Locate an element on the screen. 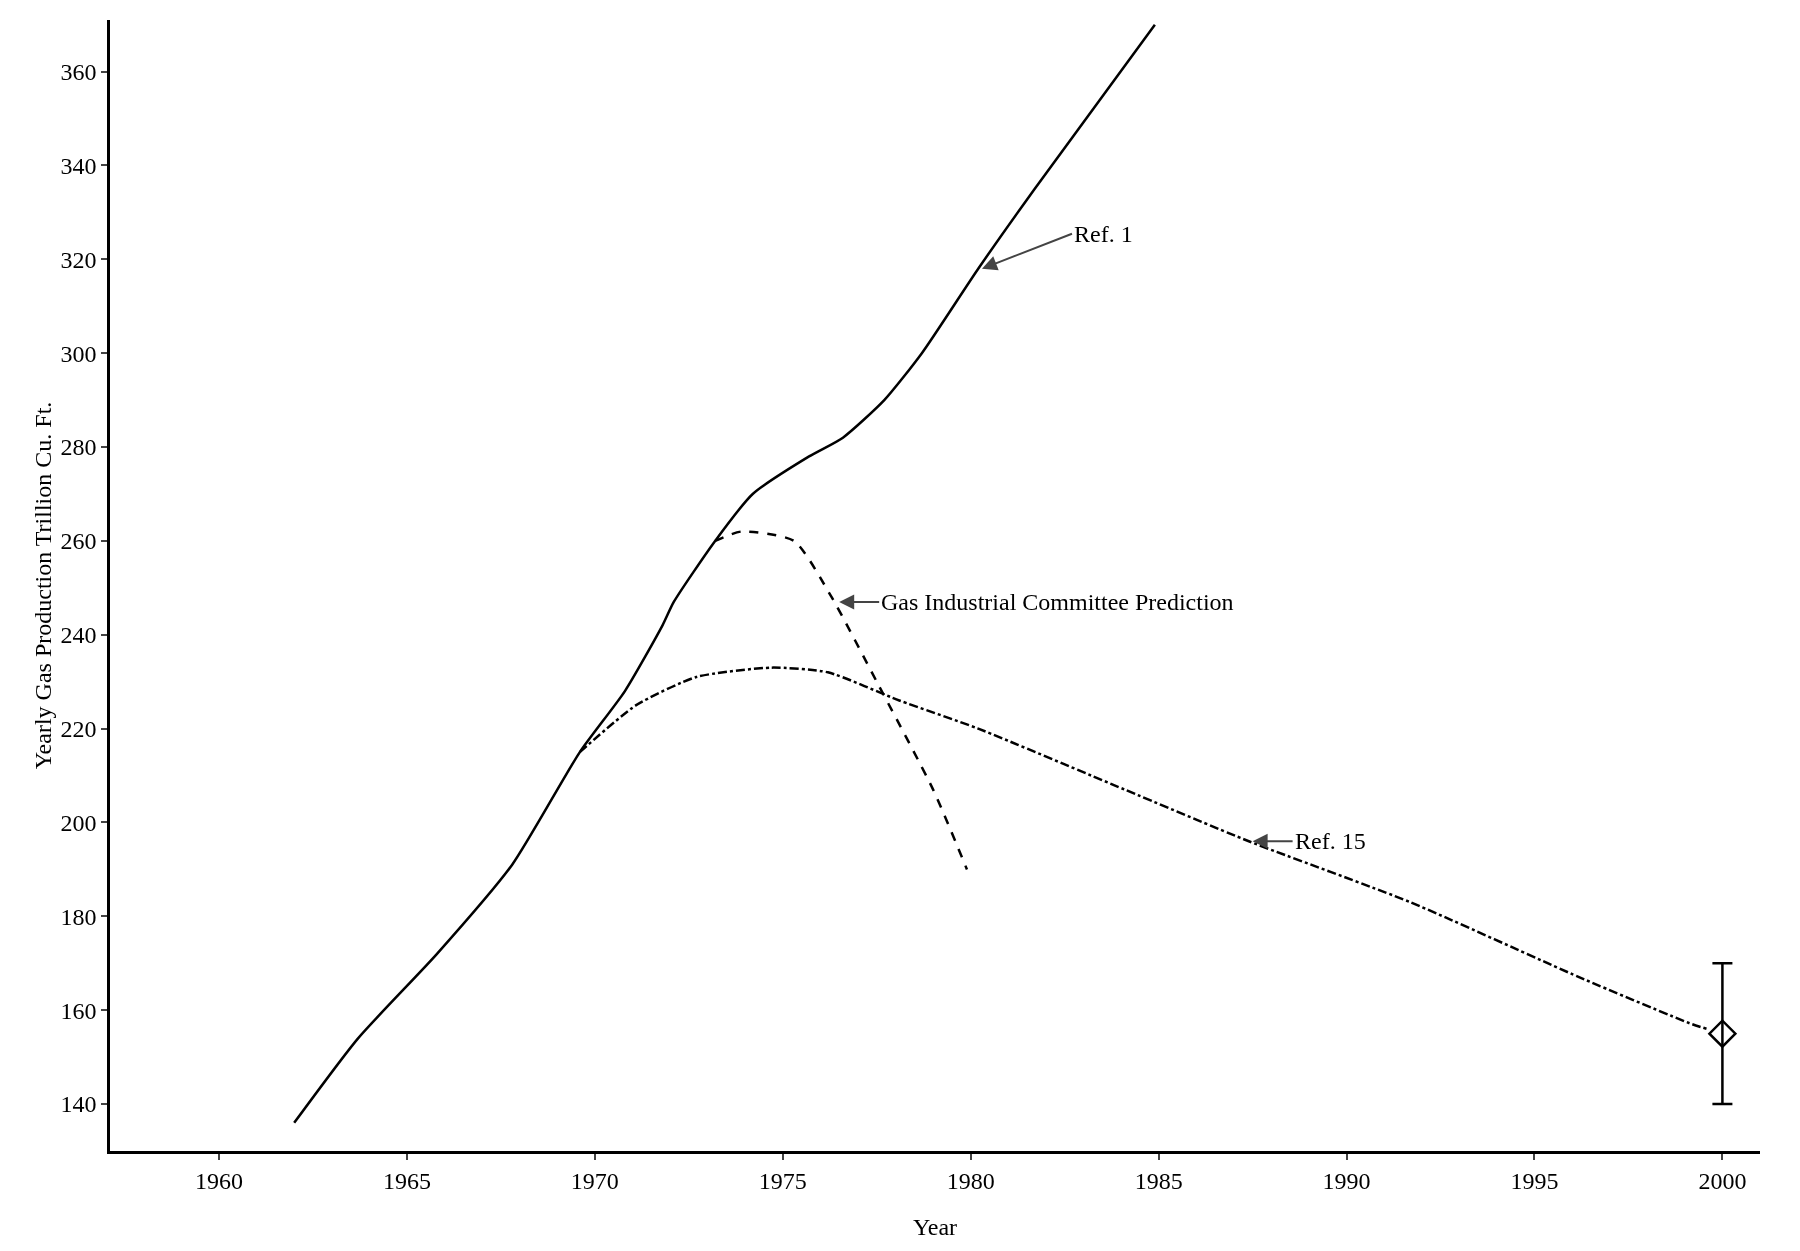 Image resolution: width=1800 pixels, height=1251 pixels. x-tick-label: 1975 is located at coordinates (782, 1180).